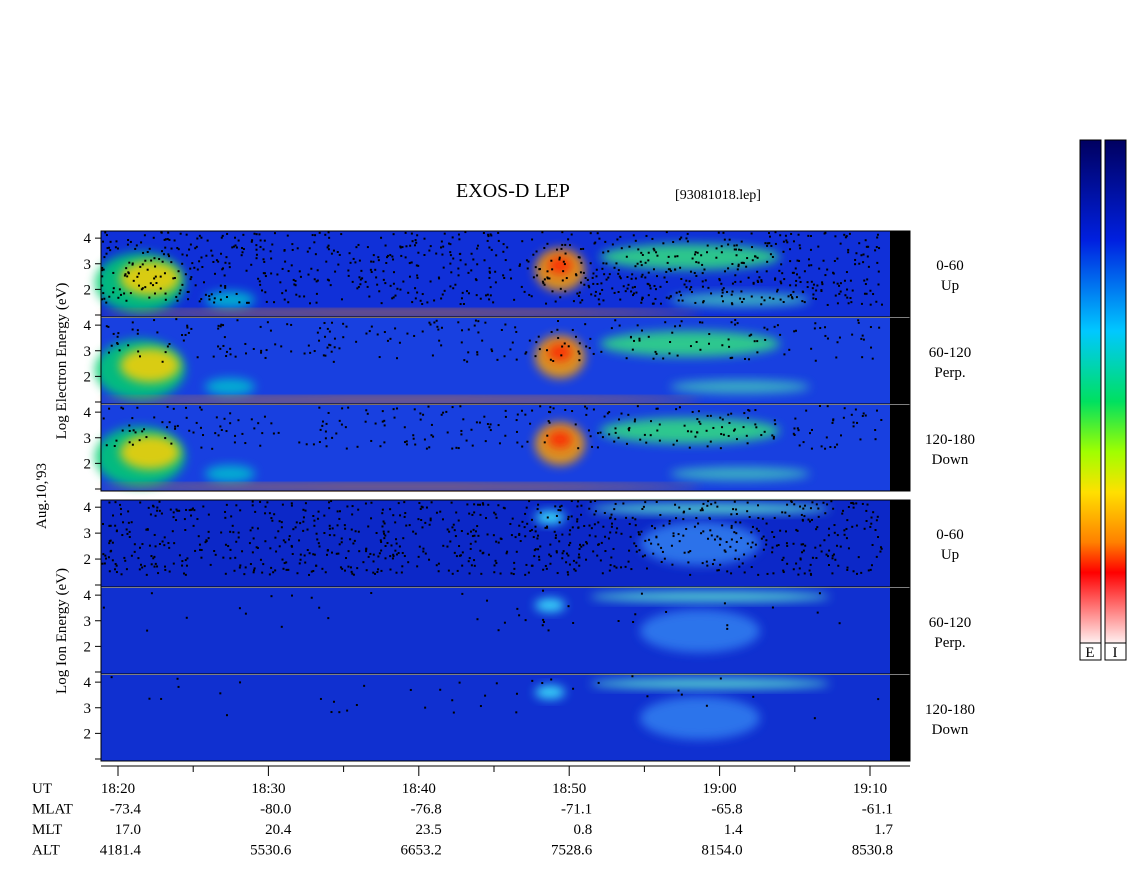 The height and width of the screenshot is (875, 1130). I want to click on y-tick-label: 2, so click(88, 290).